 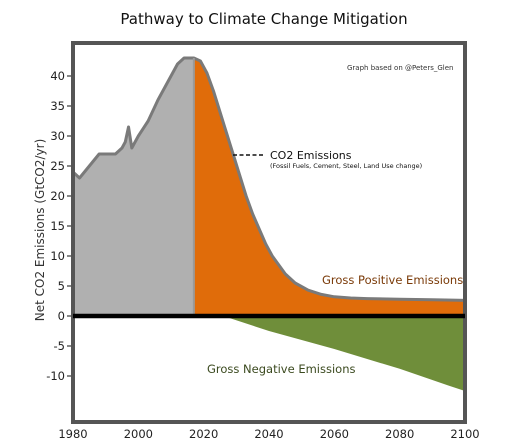 What do you see at coordinates (61, 316) in the screenshot?
I see `y-tick-label: 0` at bounding box center [61, 316].